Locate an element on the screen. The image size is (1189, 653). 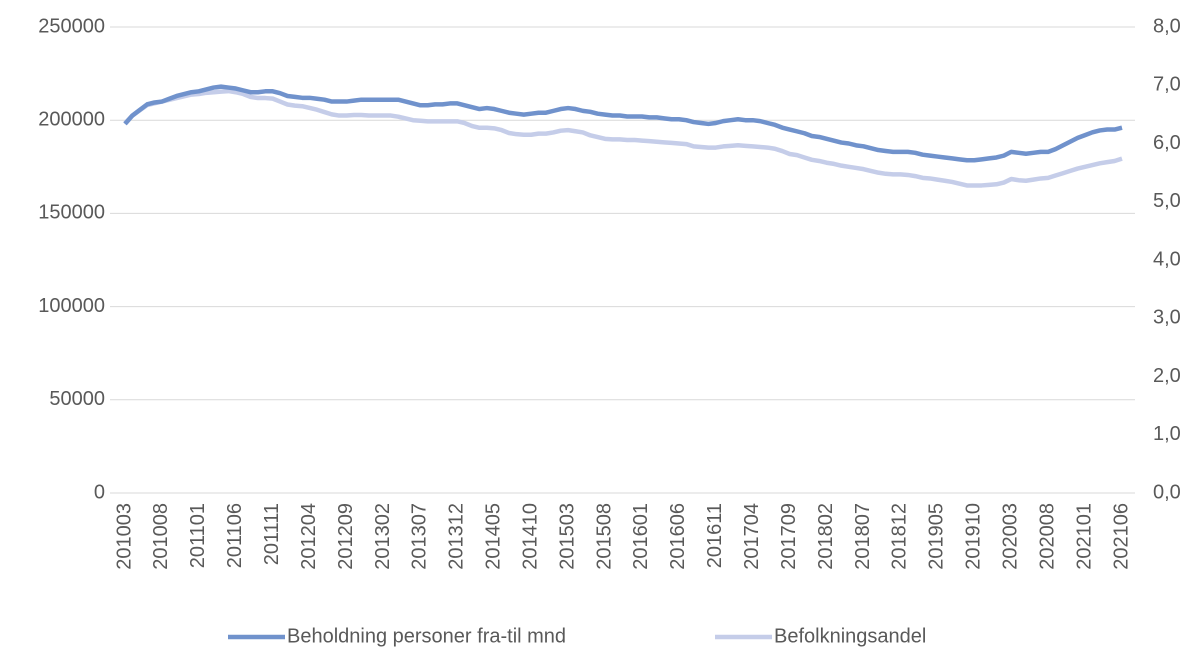
y2-tick-label: 2,0 is located at coordinates (1167, 376).